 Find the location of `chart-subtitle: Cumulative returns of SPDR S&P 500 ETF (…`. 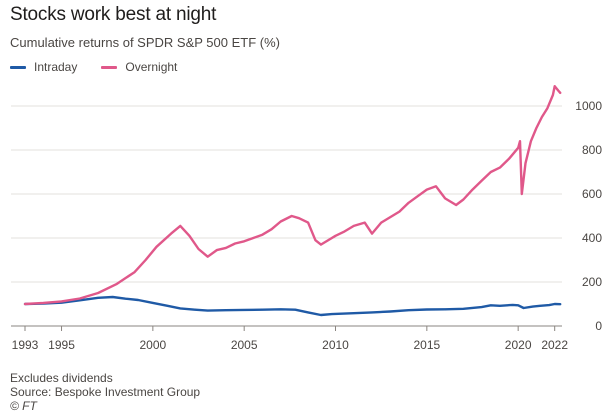

chart-subtitle: Cumulative returns of SPDR S&P 500 ETF (… is located at coordinates (145, 42).